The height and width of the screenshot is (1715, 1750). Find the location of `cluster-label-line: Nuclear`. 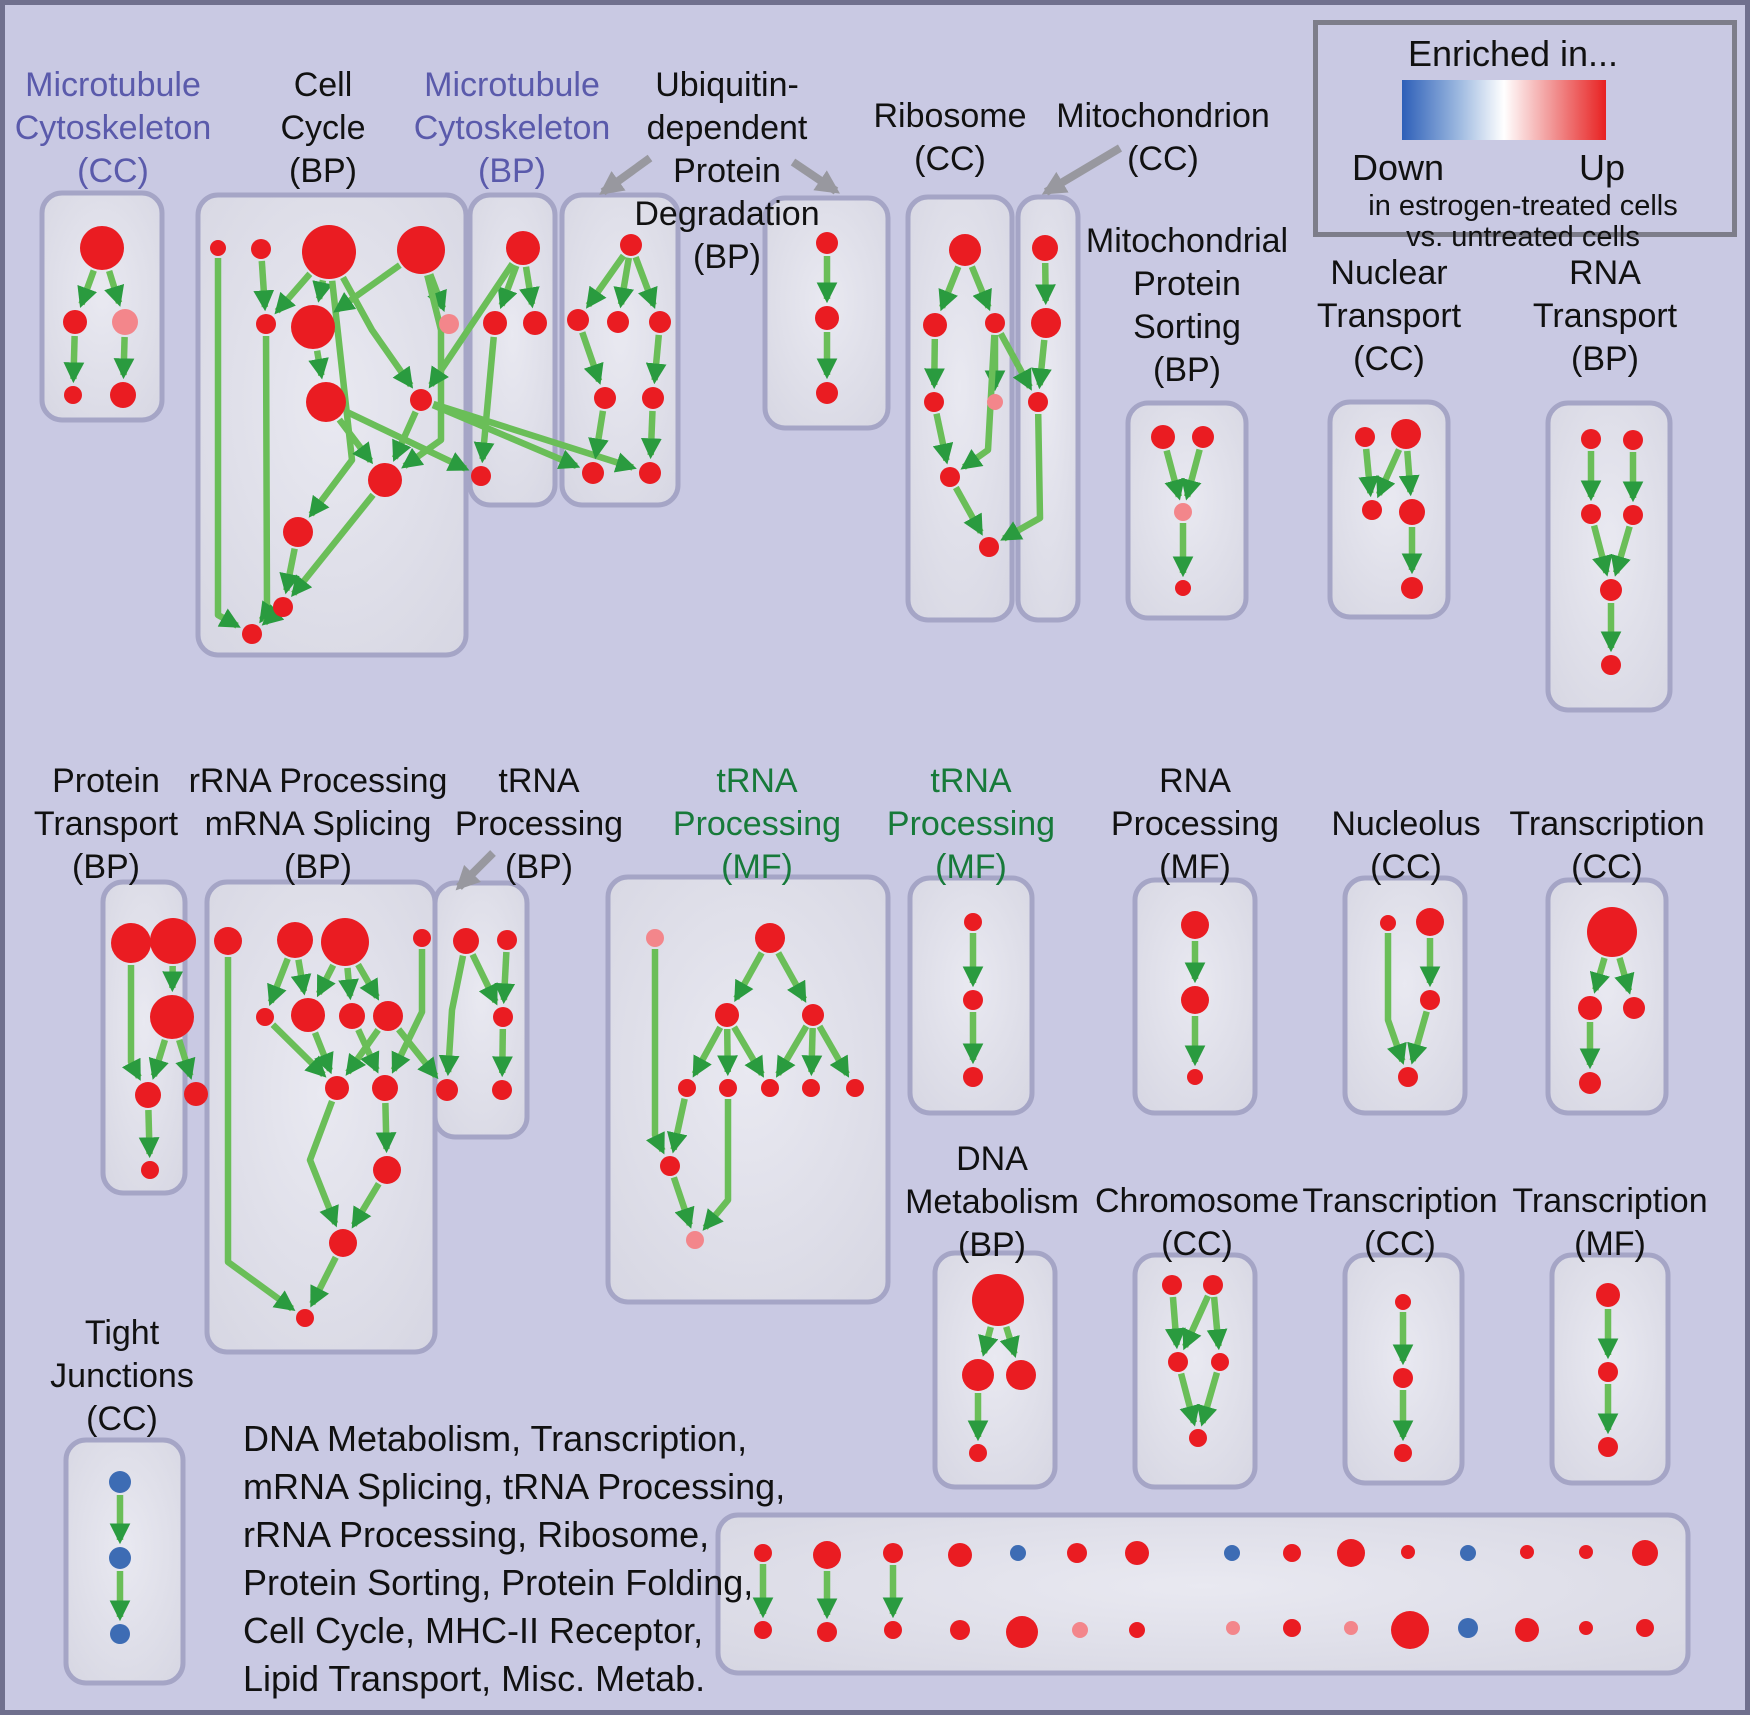

cluster-label-line: Nuclear is located at coordinates (1389, 273).